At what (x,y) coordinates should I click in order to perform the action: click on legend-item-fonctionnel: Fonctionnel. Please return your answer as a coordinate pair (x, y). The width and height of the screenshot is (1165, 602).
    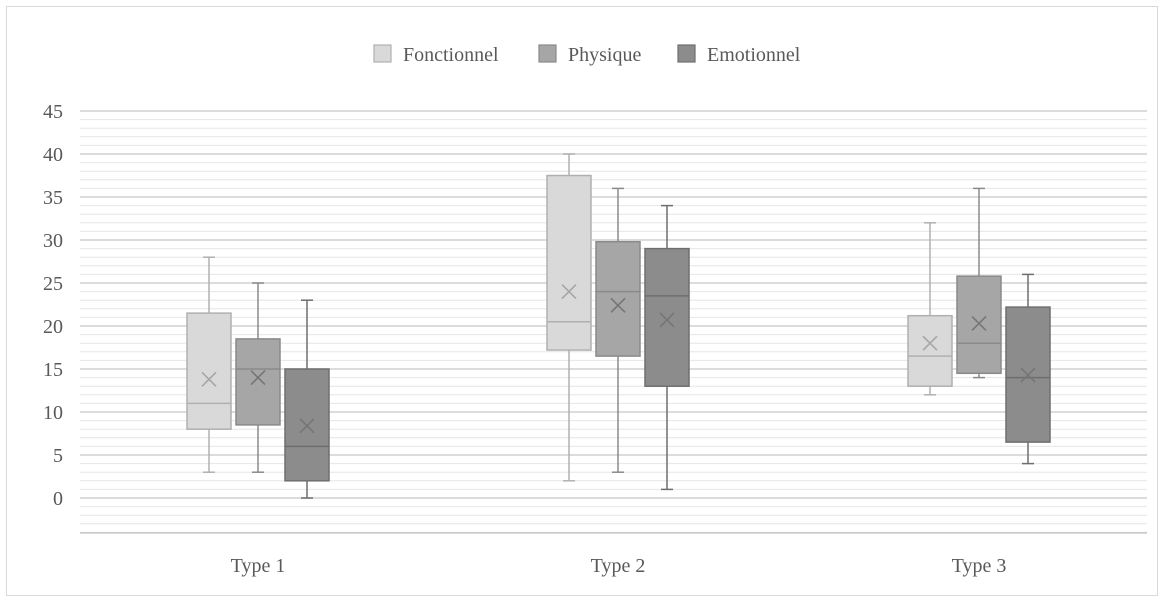
    Looking at the image, I should click on (436, 55).